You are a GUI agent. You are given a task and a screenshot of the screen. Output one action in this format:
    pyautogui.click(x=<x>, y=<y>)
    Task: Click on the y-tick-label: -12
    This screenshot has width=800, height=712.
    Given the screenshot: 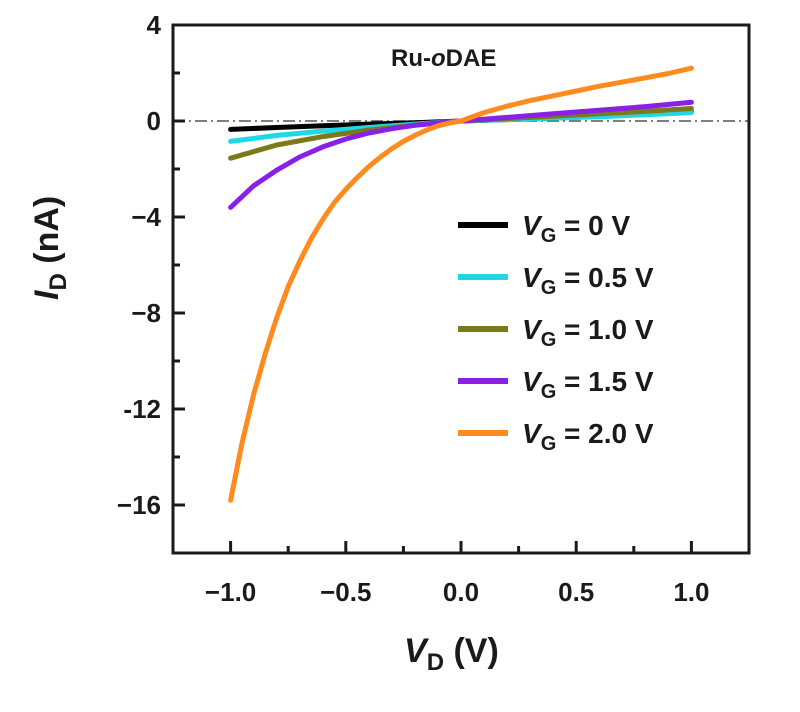 What is the action you would take?
    pyautogui.click(x=142, y=409)
    